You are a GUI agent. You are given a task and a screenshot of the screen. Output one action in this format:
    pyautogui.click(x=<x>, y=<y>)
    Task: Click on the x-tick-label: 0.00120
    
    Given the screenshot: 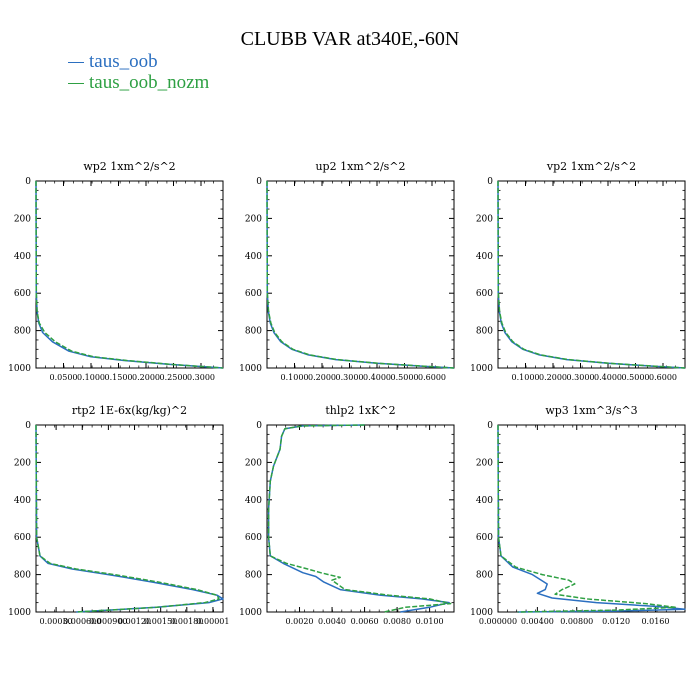 What is the action you would take?
    pyautogui.click(x=134, y=621)
    